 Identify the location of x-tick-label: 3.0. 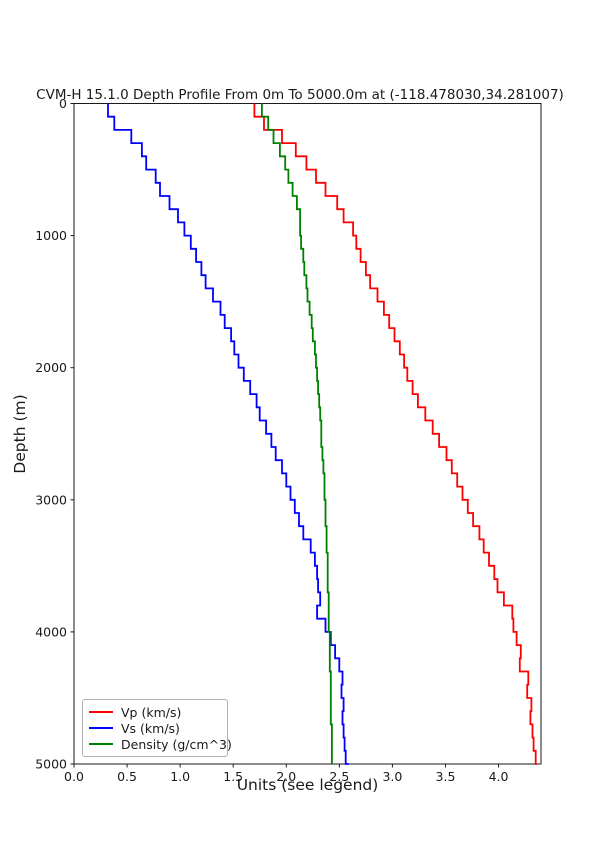
(392, 776).